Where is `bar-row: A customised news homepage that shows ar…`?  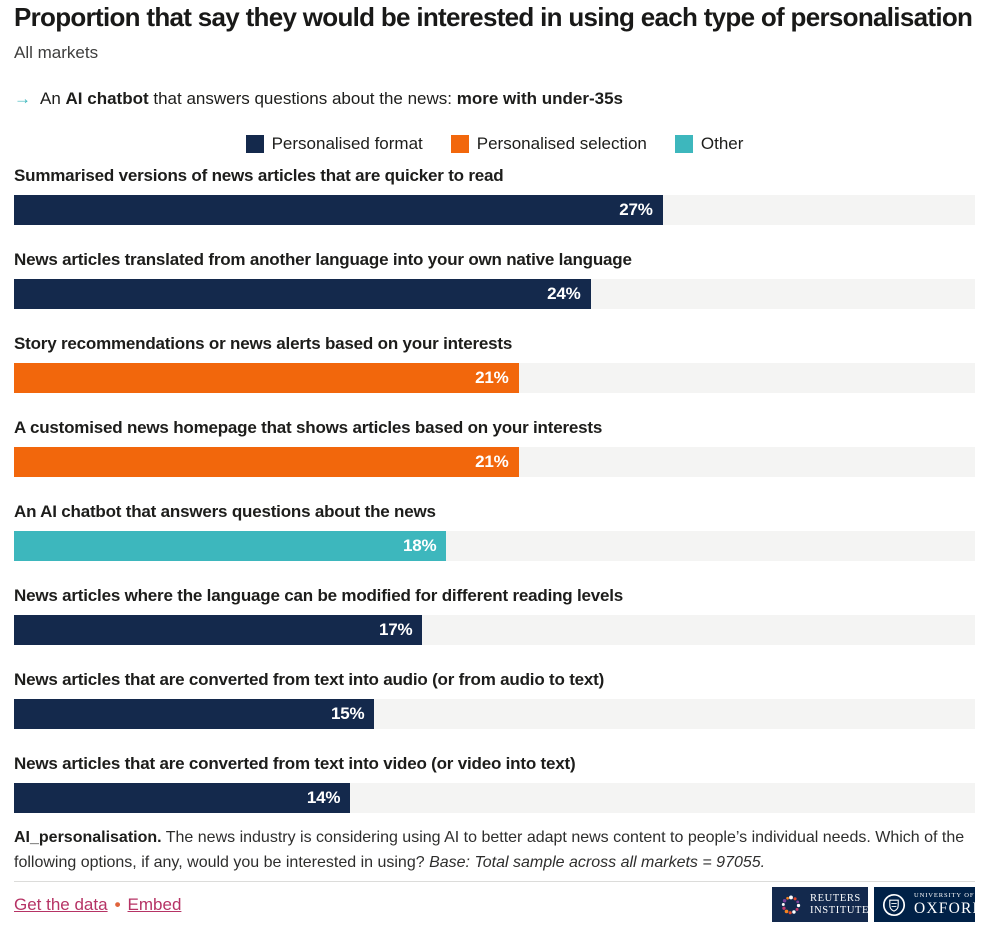 bar-row: A customised news homepage that shows ar… is located at coordinates (494, 447).